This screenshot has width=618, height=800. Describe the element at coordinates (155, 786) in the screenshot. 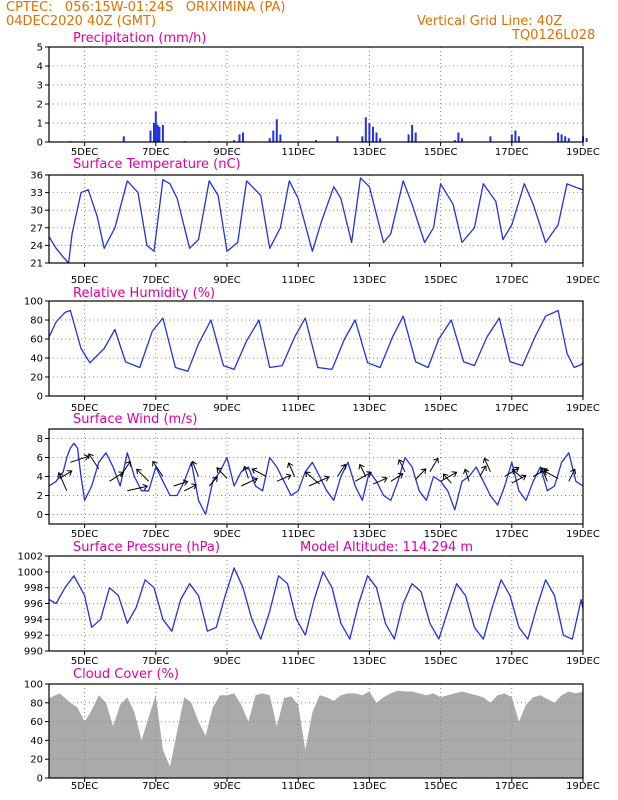

I see `cloud-xtick-label: 7DEC` at that location.